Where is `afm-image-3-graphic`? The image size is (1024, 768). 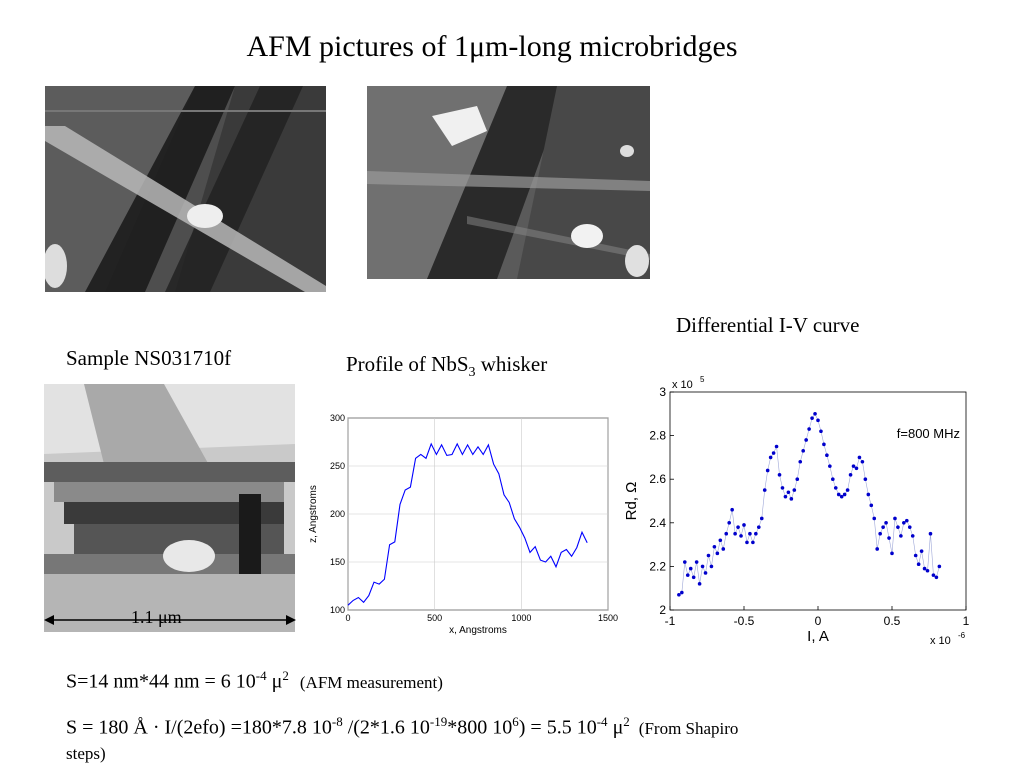
afm-image-3-graphic is located at coordinates (169, 508).